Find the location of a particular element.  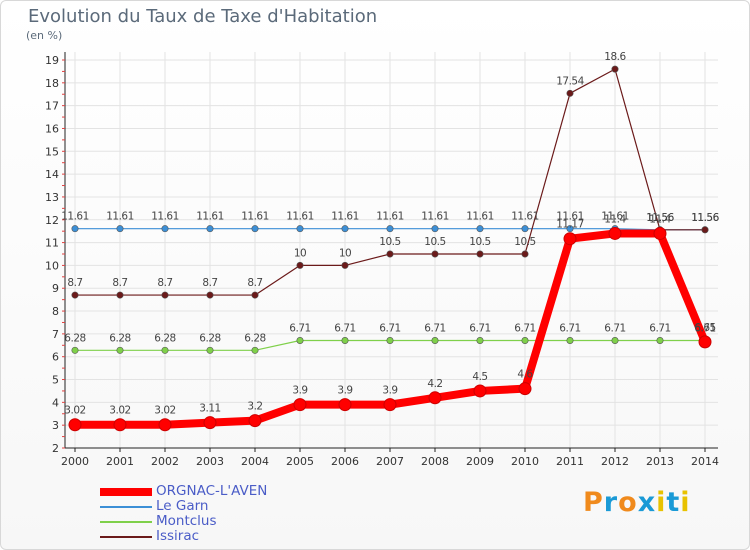

legend-label: Issirac is located at coordinates (178, 536).